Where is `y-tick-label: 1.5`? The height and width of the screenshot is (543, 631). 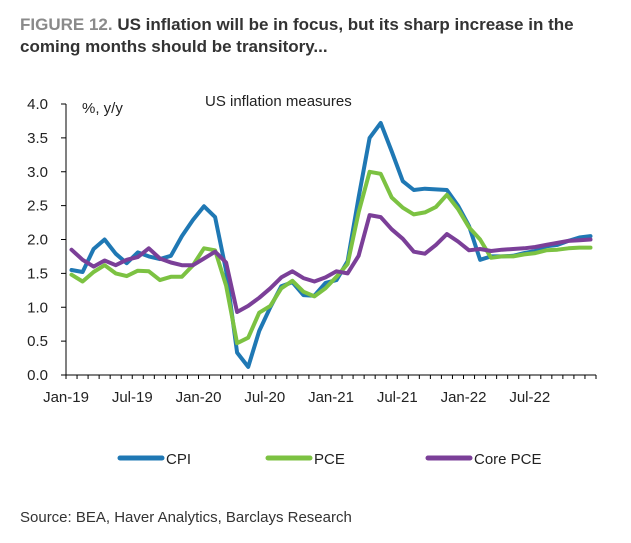 y-tick-label: 1.5 is located at coordinates (37, 273).